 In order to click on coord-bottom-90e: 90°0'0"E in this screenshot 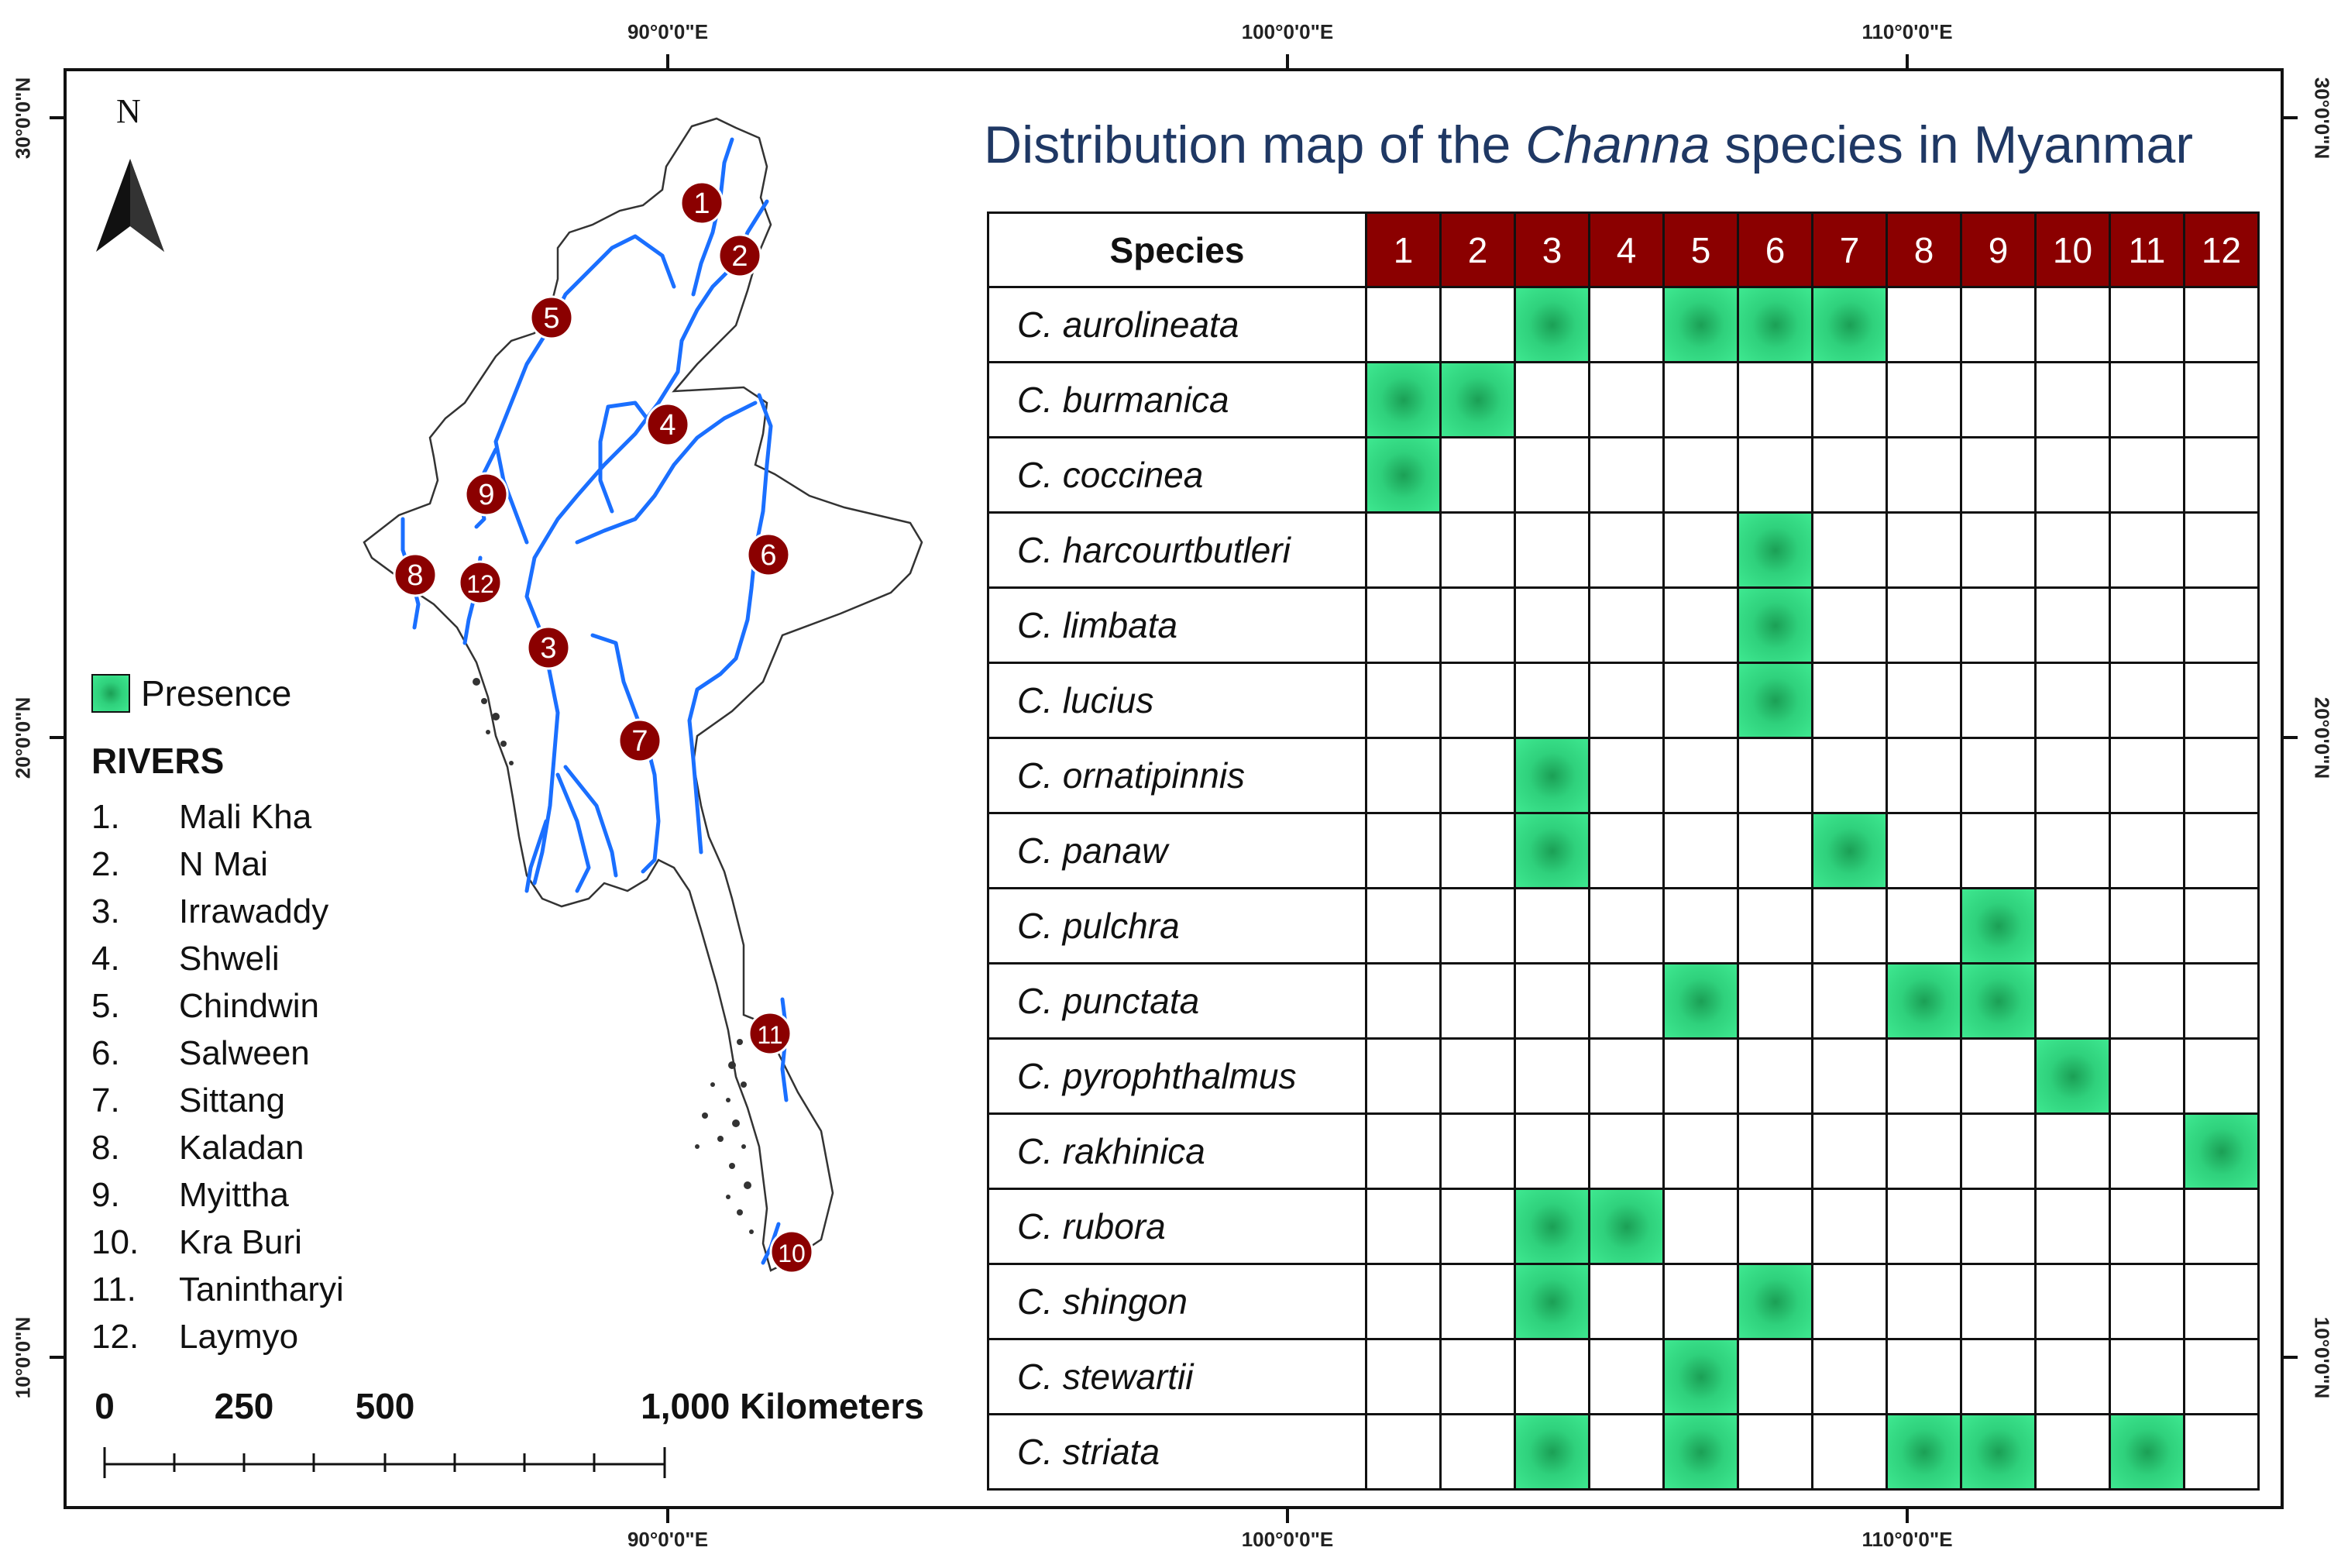, I will do `click(668, 1539)`.